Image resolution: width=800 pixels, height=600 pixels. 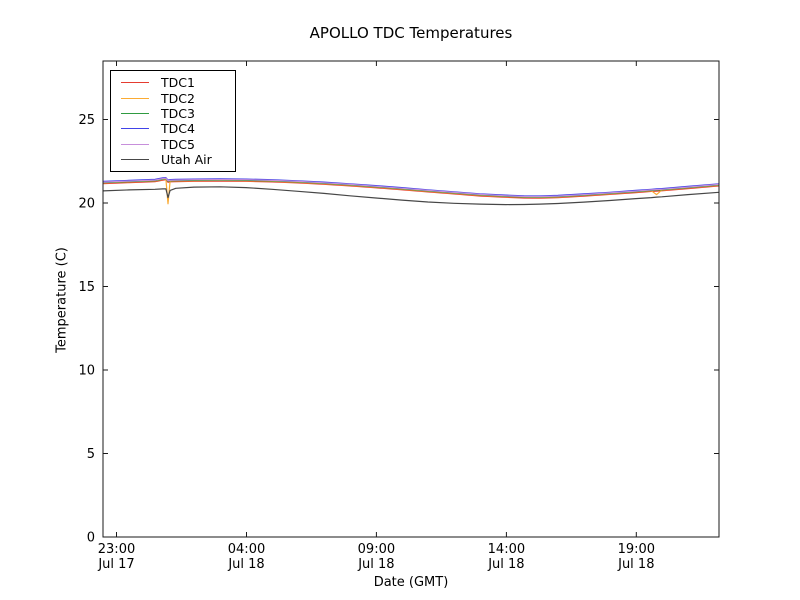 What do you see at coordinates (86, 370) in the screenshot?
I see `y-tick-label: 10` at bounding box center [86, 370].